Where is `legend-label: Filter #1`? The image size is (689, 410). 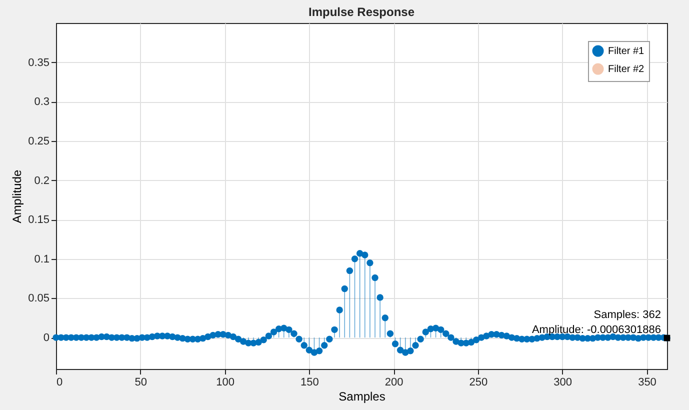 legend-label: Filter #1 is located at coordinates (626, 51).